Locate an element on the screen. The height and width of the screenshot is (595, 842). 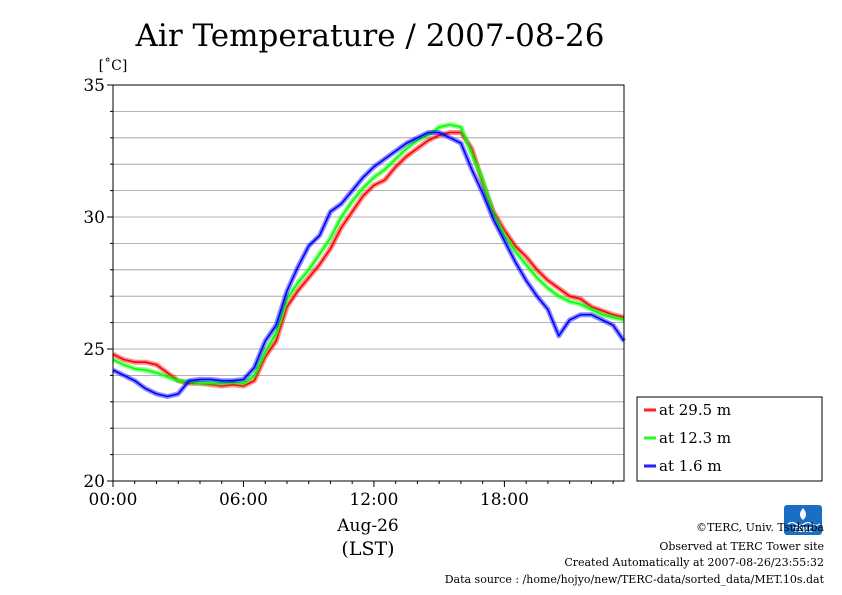
y-tick-label: 20 is located at coordinates (94, 482).